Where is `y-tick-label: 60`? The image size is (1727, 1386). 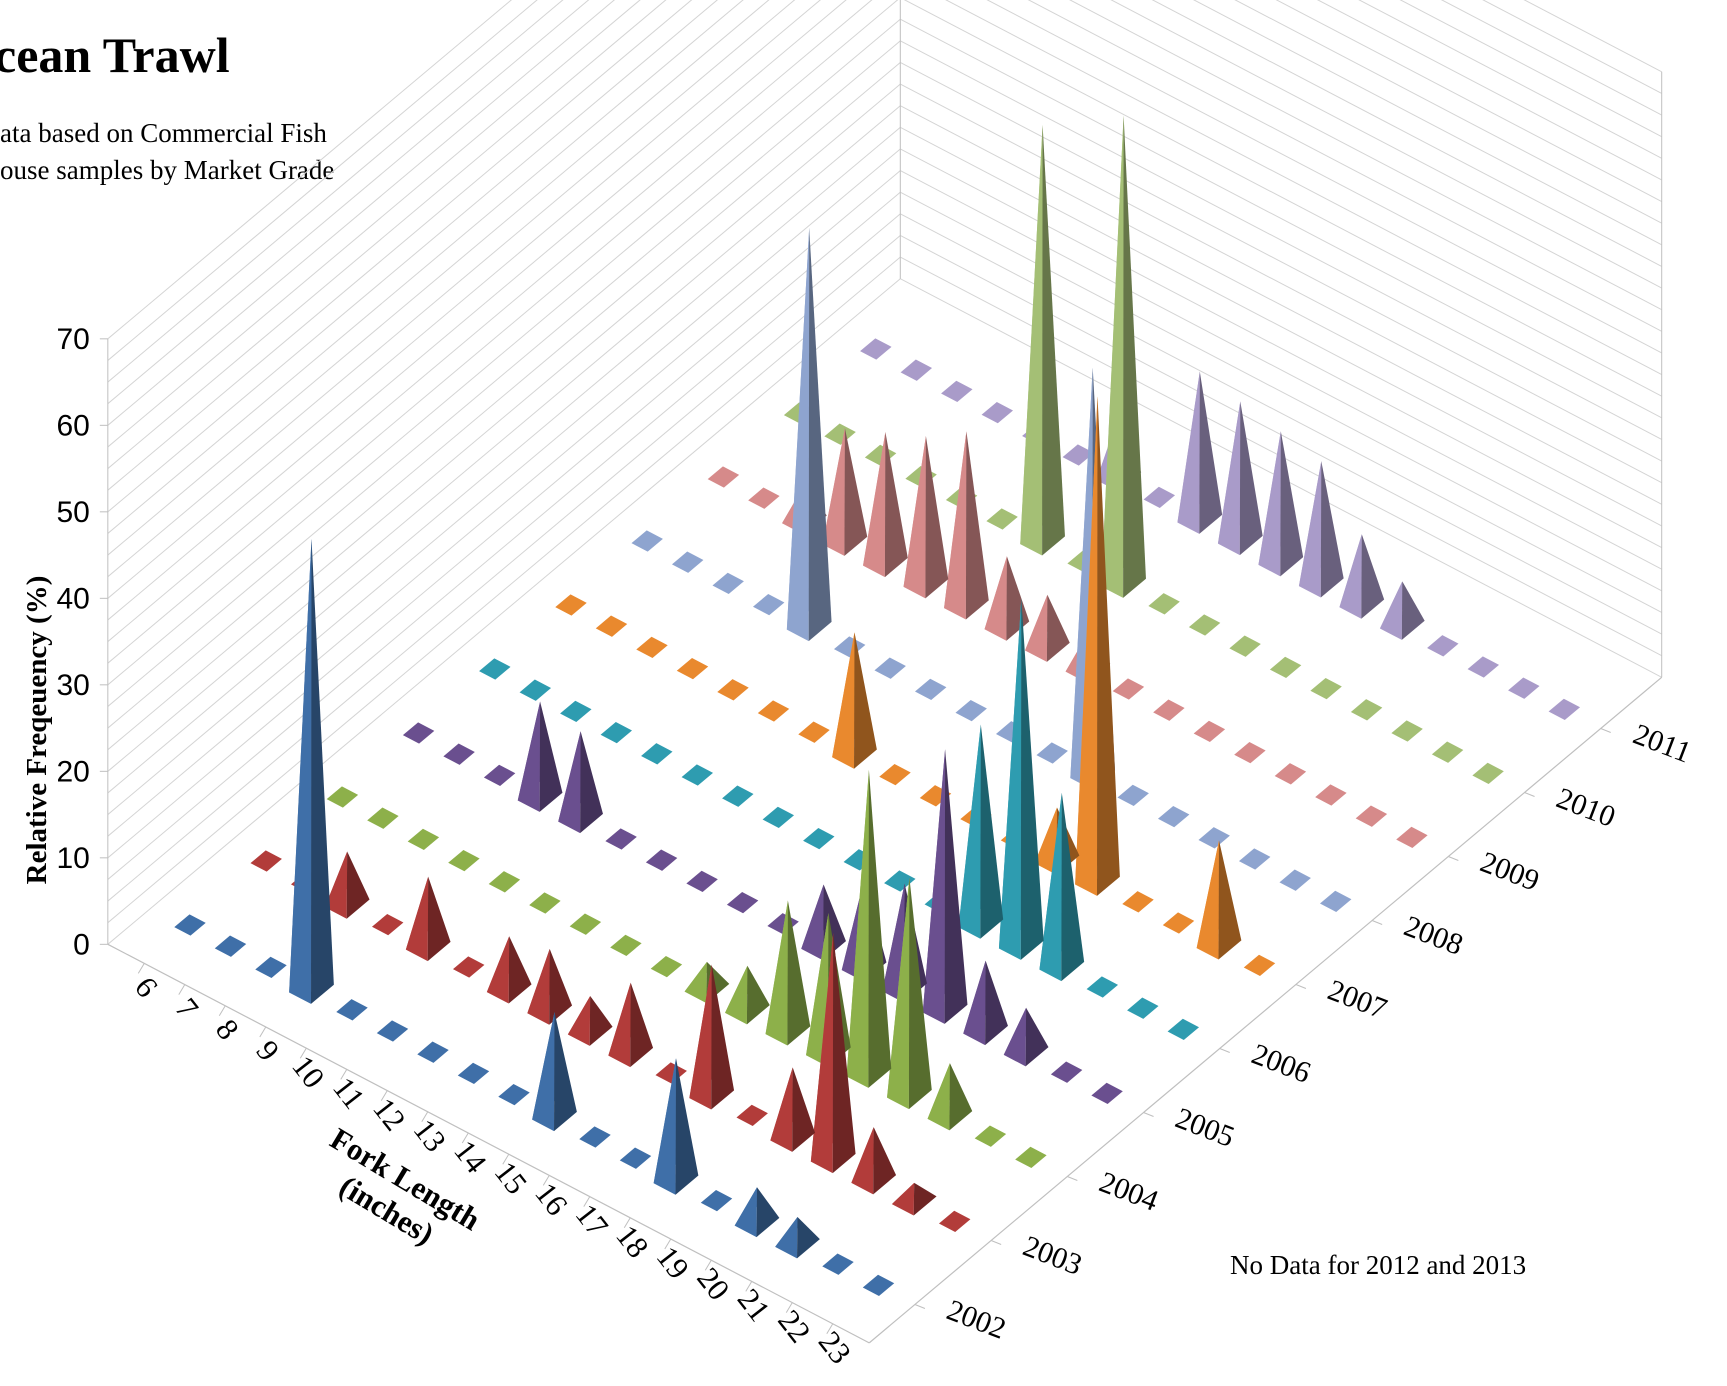 y-tick-label: 60 is located at coordinates (72, 425).